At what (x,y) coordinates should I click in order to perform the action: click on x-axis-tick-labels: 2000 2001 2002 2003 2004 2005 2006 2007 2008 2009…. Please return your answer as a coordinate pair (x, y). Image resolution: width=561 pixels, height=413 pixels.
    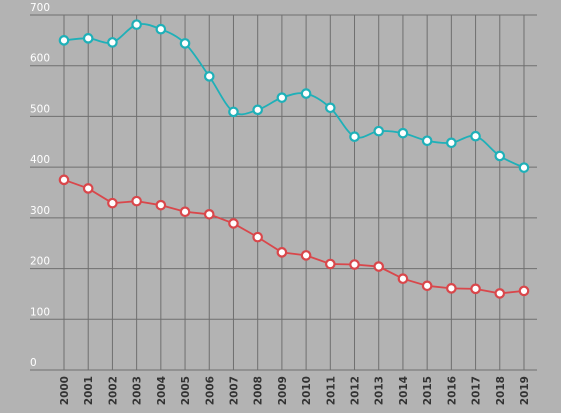
    Looking at the image, I should click on (295, 390).